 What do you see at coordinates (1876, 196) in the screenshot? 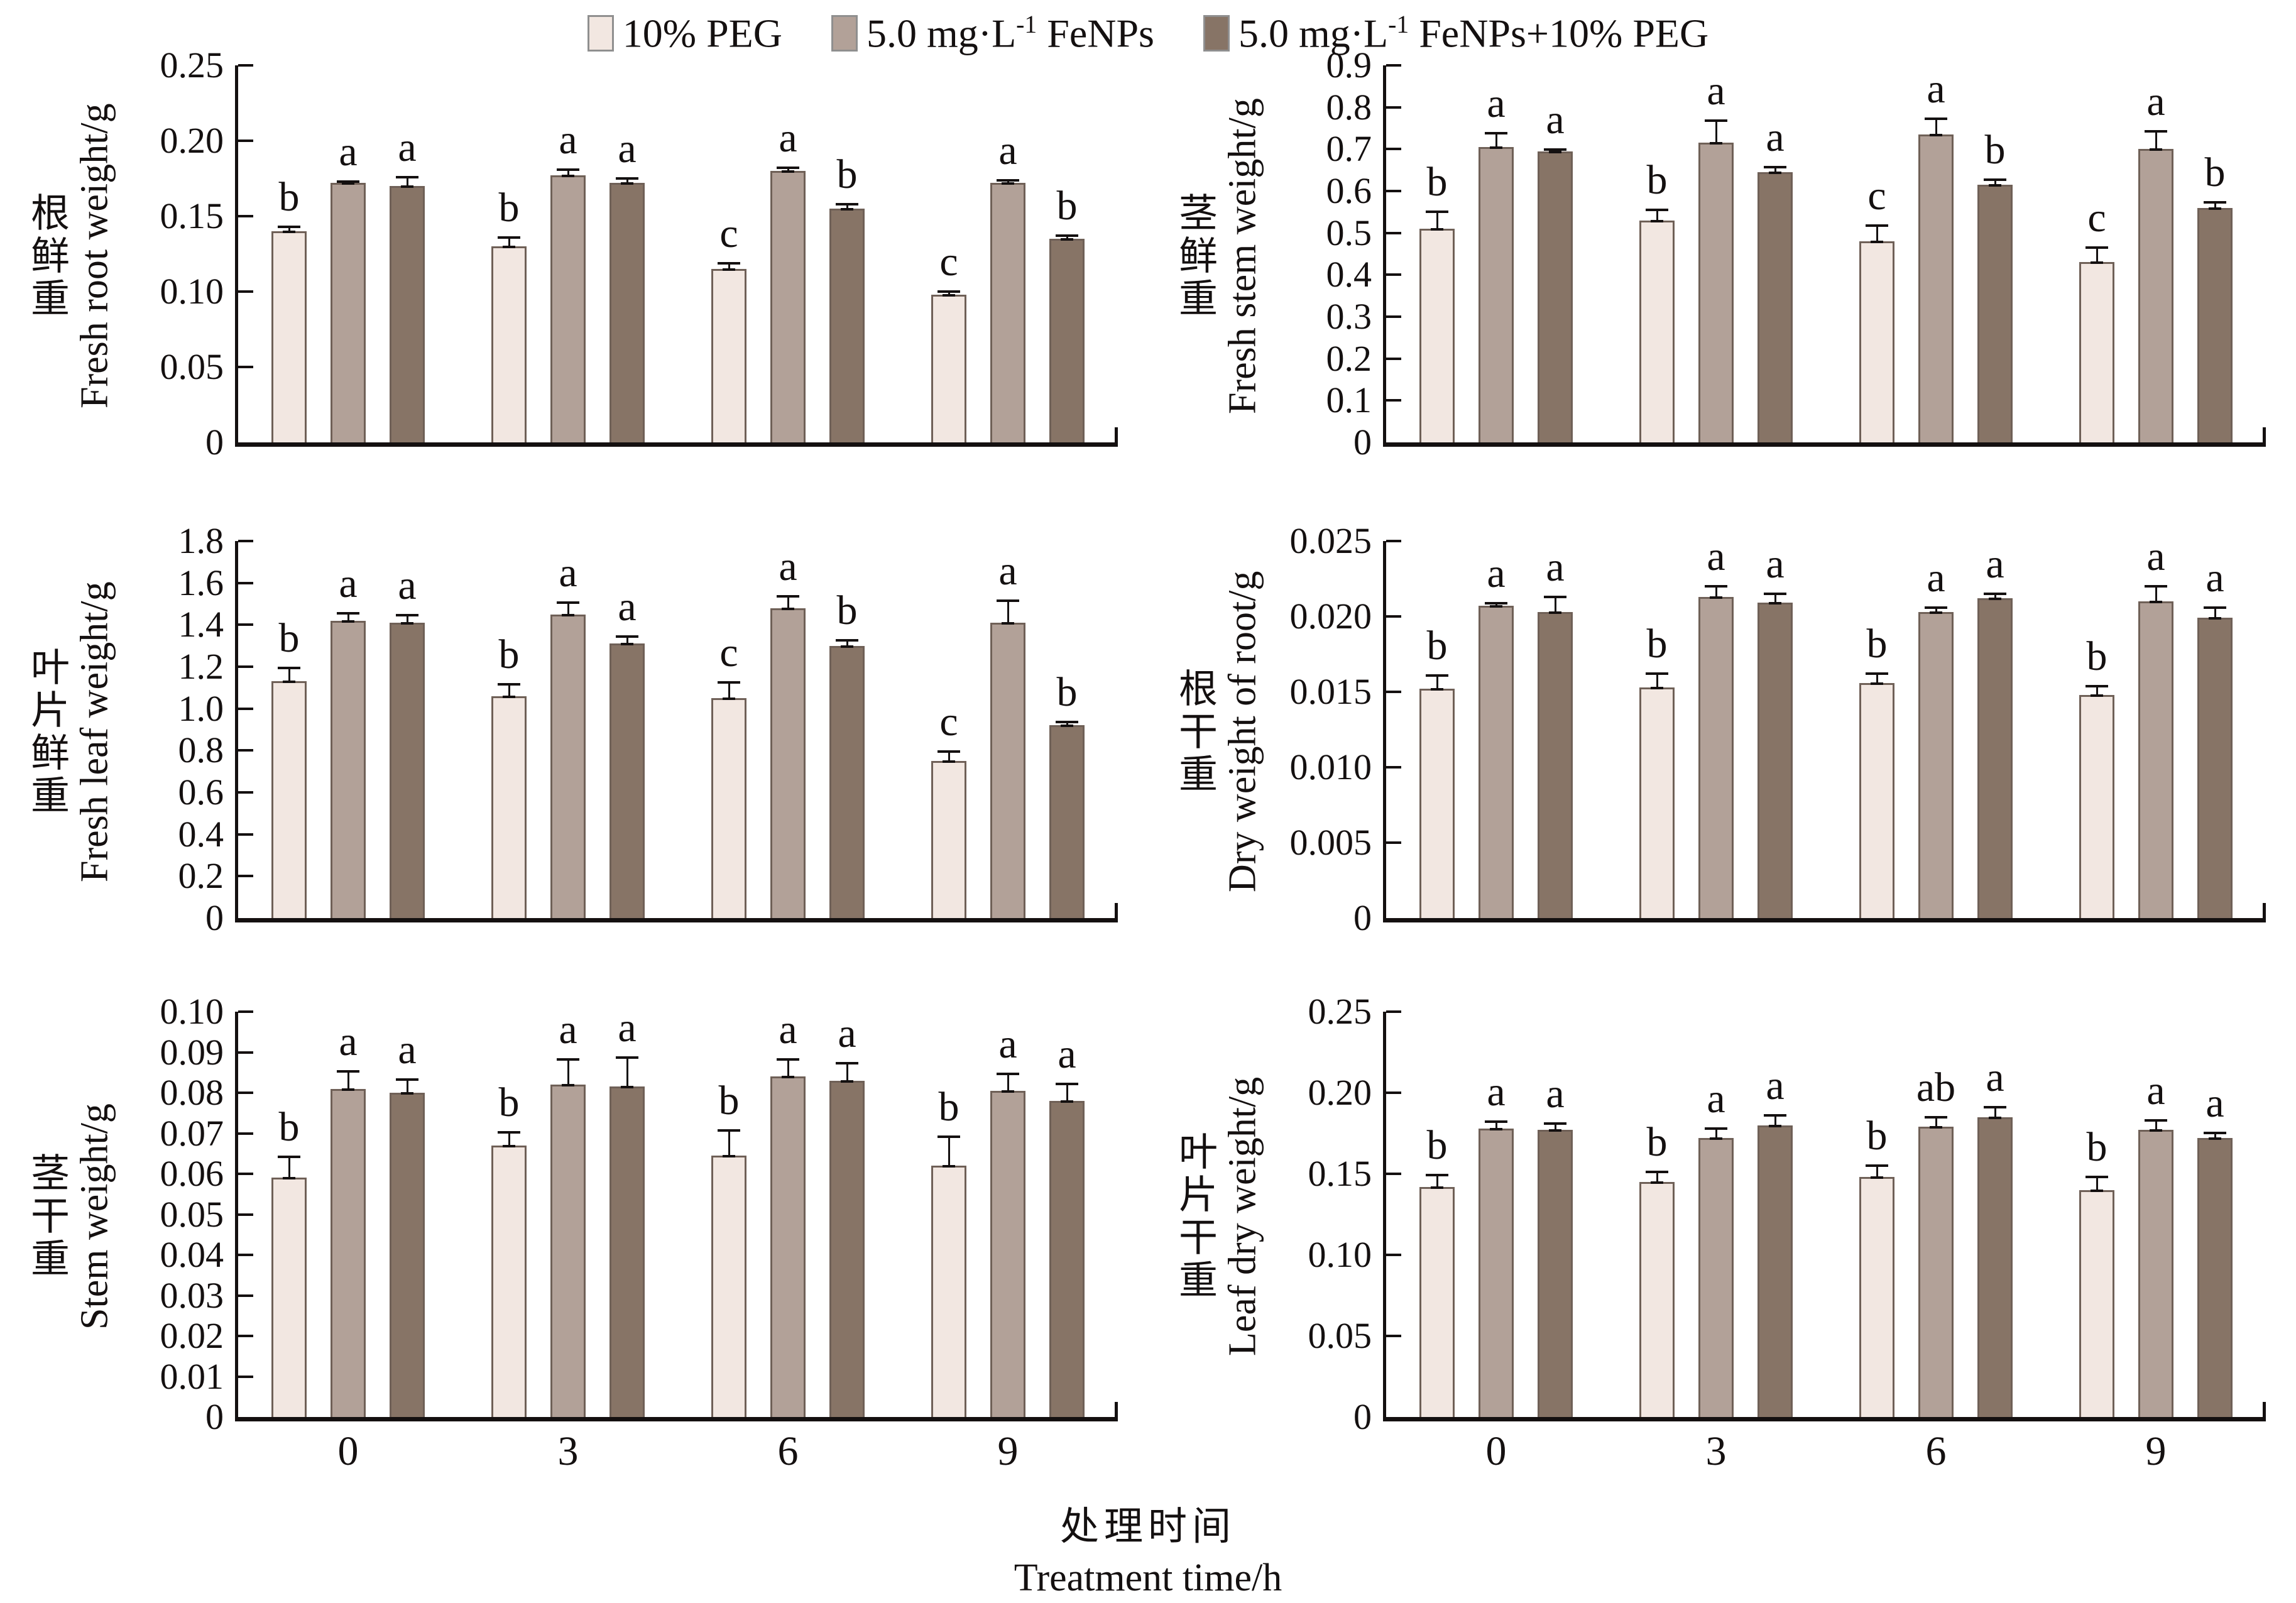
I see `significance-letter: c` at bounding box center [1876, 196].